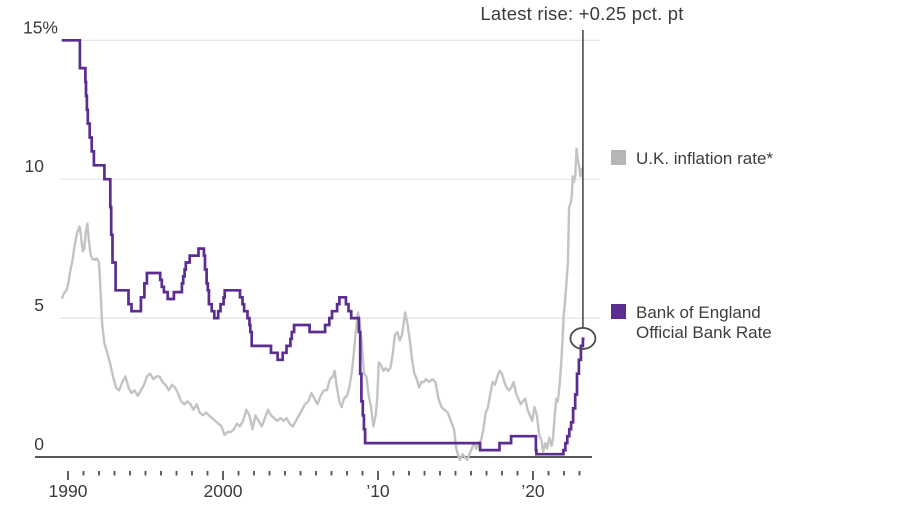 The image size is (900, 510). Describe the element at coordinates (378, 491) in the screenshot. I see `x-tick-label: ’10` at that location.